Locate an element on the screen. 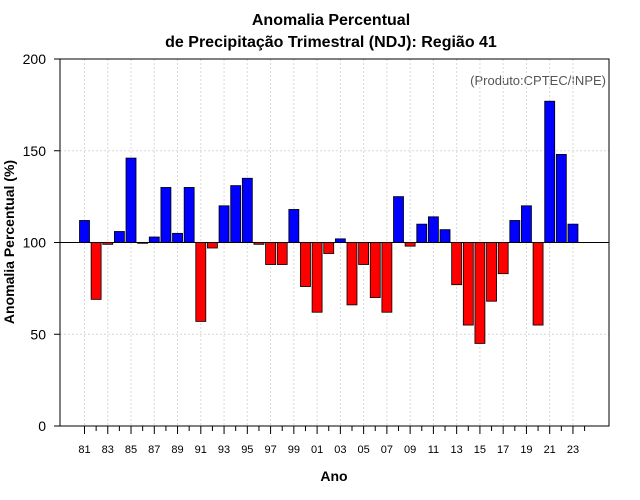 Image resolution: width=640 pixels, height=500 pixels. bar-1999 is located at coordinates (294, 226).